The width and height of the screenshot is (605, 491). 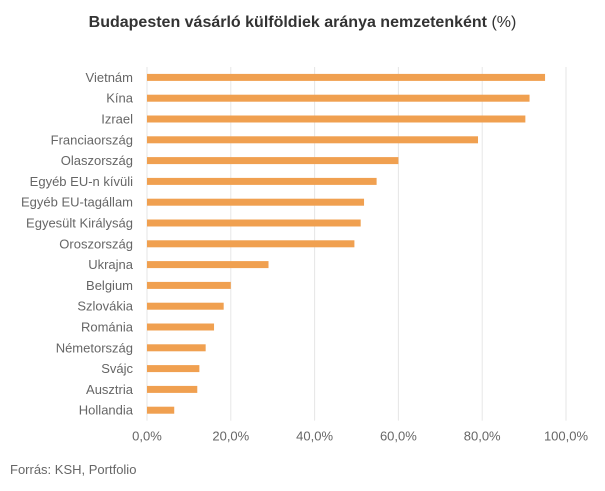 I want to click on category-label: Belgium, so click(x=109, y=285).